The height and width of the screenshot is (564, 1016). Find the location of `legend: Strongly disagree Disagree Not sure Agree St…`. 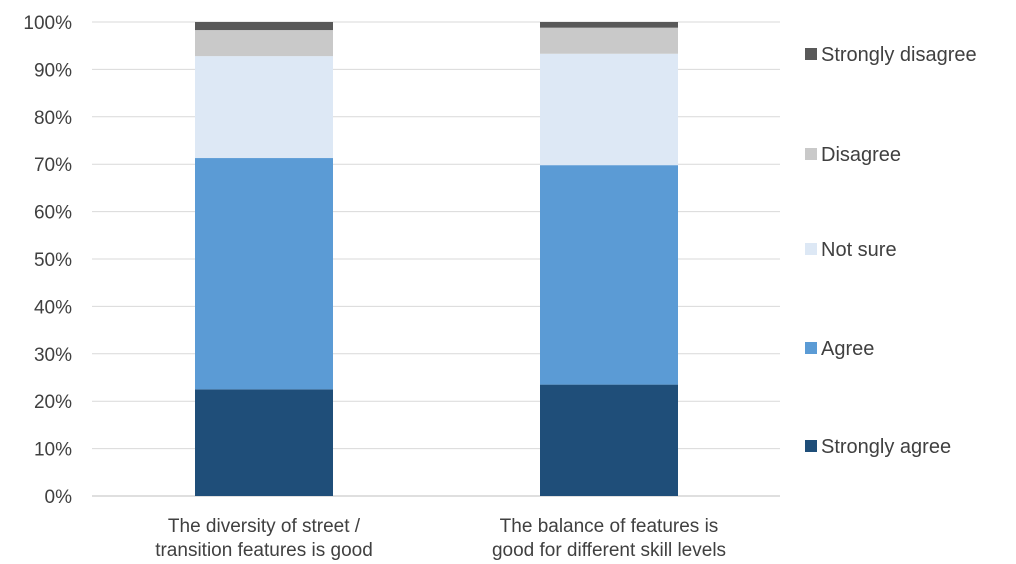

legend: Strongly disagree Disagree Not sure Agree St… is located at coordinates (891, 251).